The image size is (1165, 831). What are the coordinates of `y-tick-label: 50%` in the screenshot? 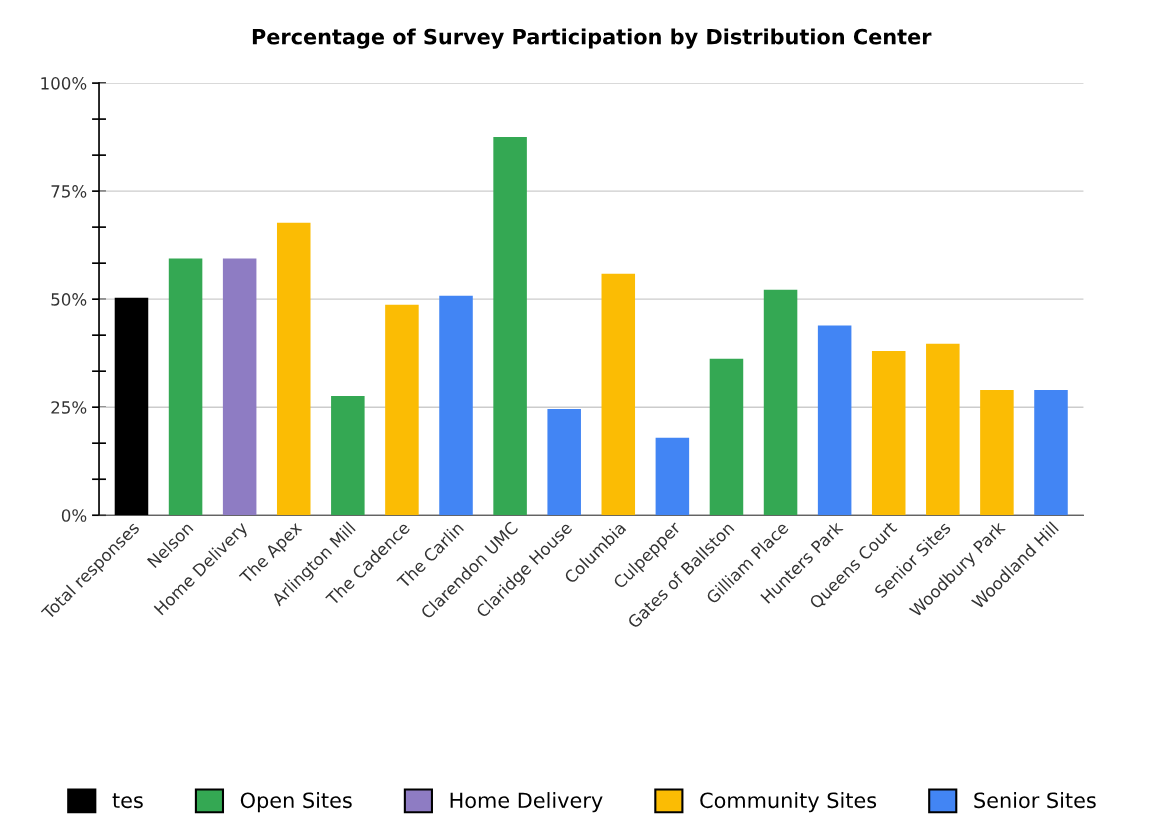 It's located at (69, 299).